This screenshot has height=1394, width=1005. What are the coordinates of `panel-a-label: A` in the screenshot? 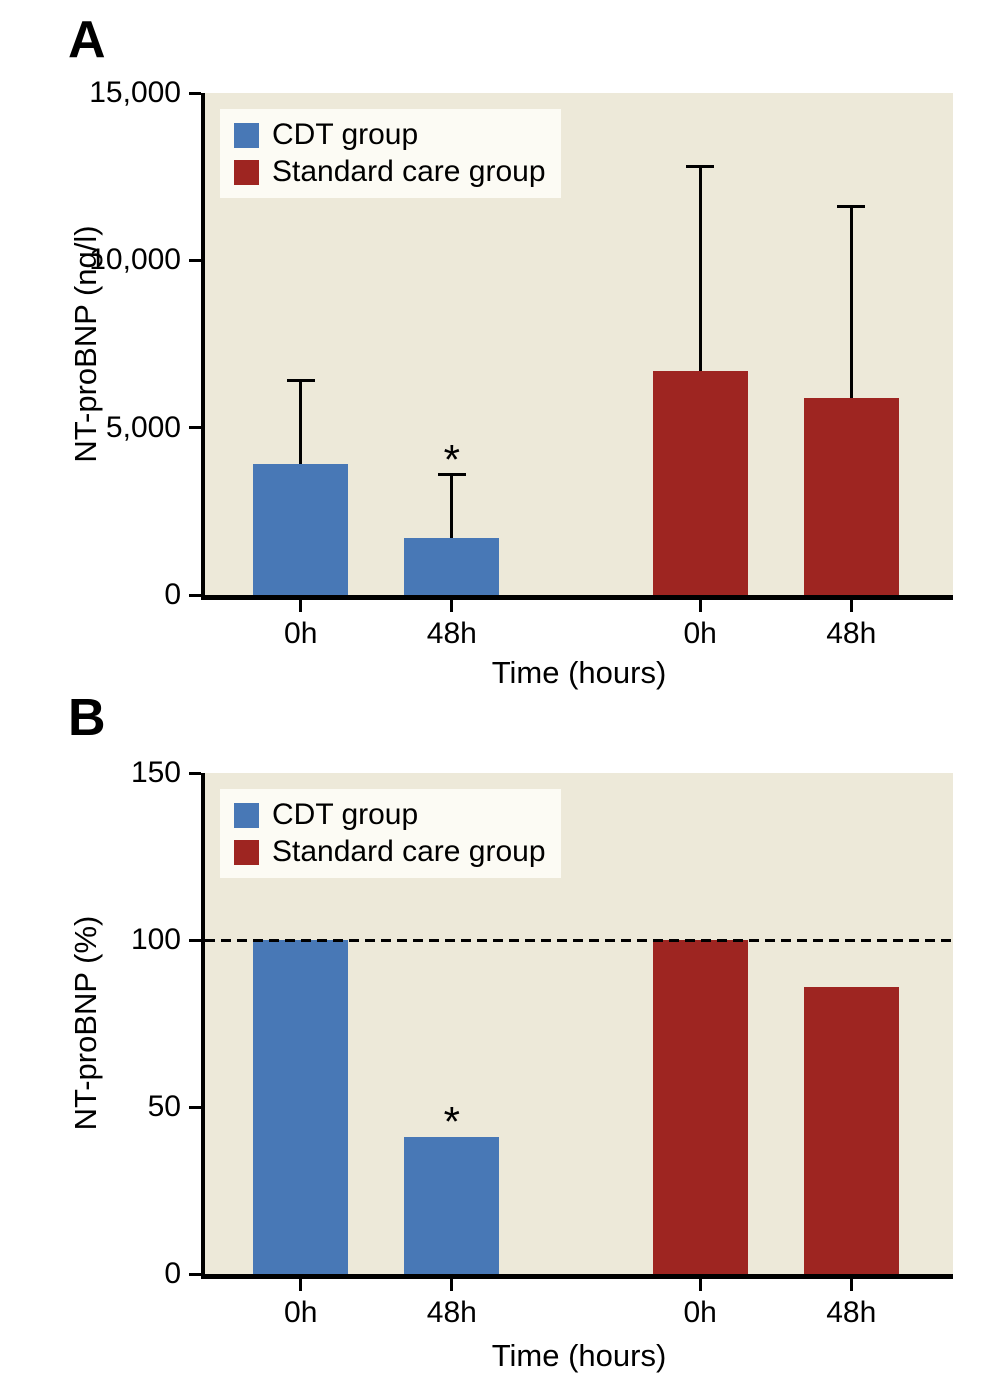 It's located at (87, 40).